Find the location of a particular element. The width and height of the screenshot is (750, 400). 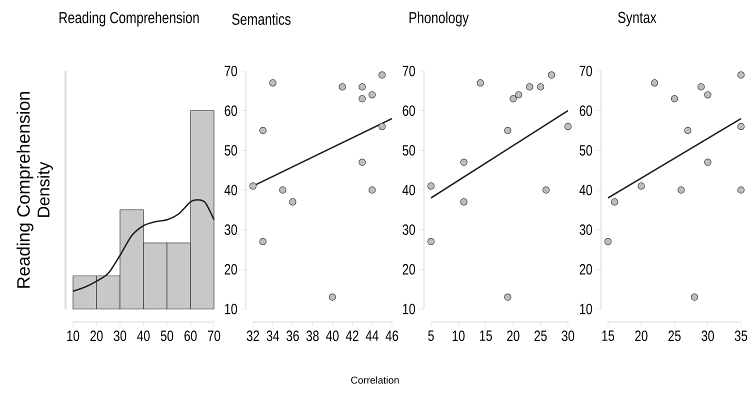

chart-title: Semantics is located at coordinates (261, 19).